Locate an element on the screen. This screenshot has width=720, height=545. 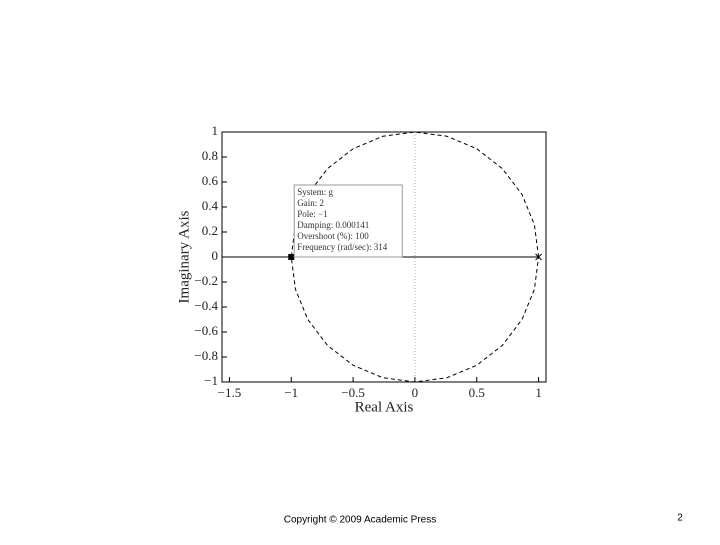
y-tick-label: 0.4 is located at coordinates (210, 205).